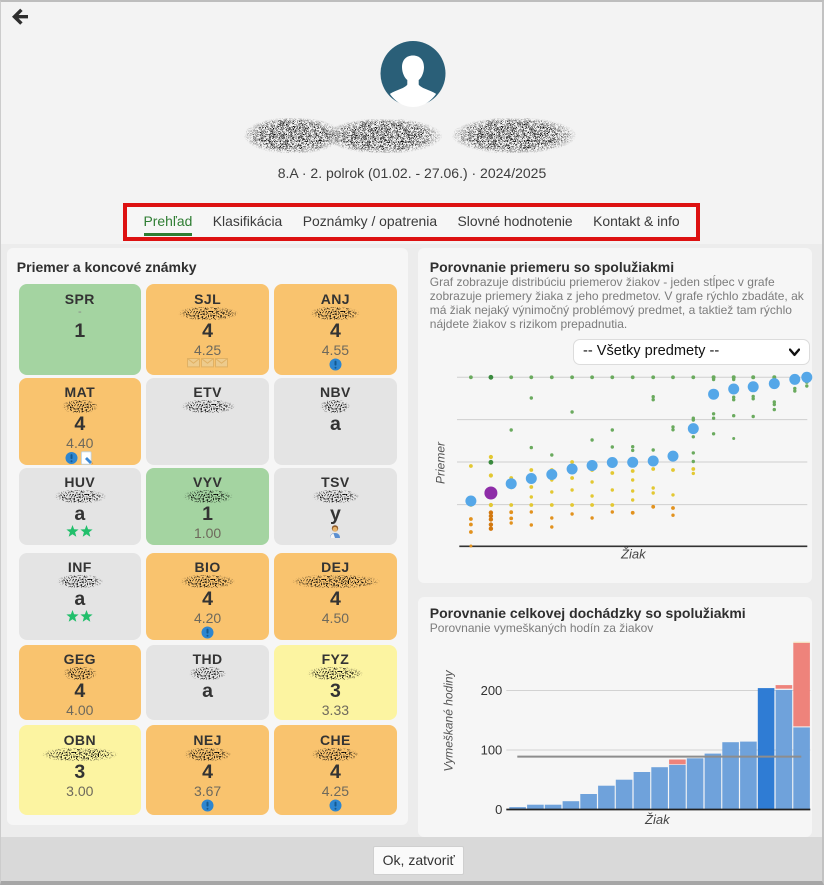 The image size is (824, 885). I want to click on svg-text: 200, so click(491, 690).